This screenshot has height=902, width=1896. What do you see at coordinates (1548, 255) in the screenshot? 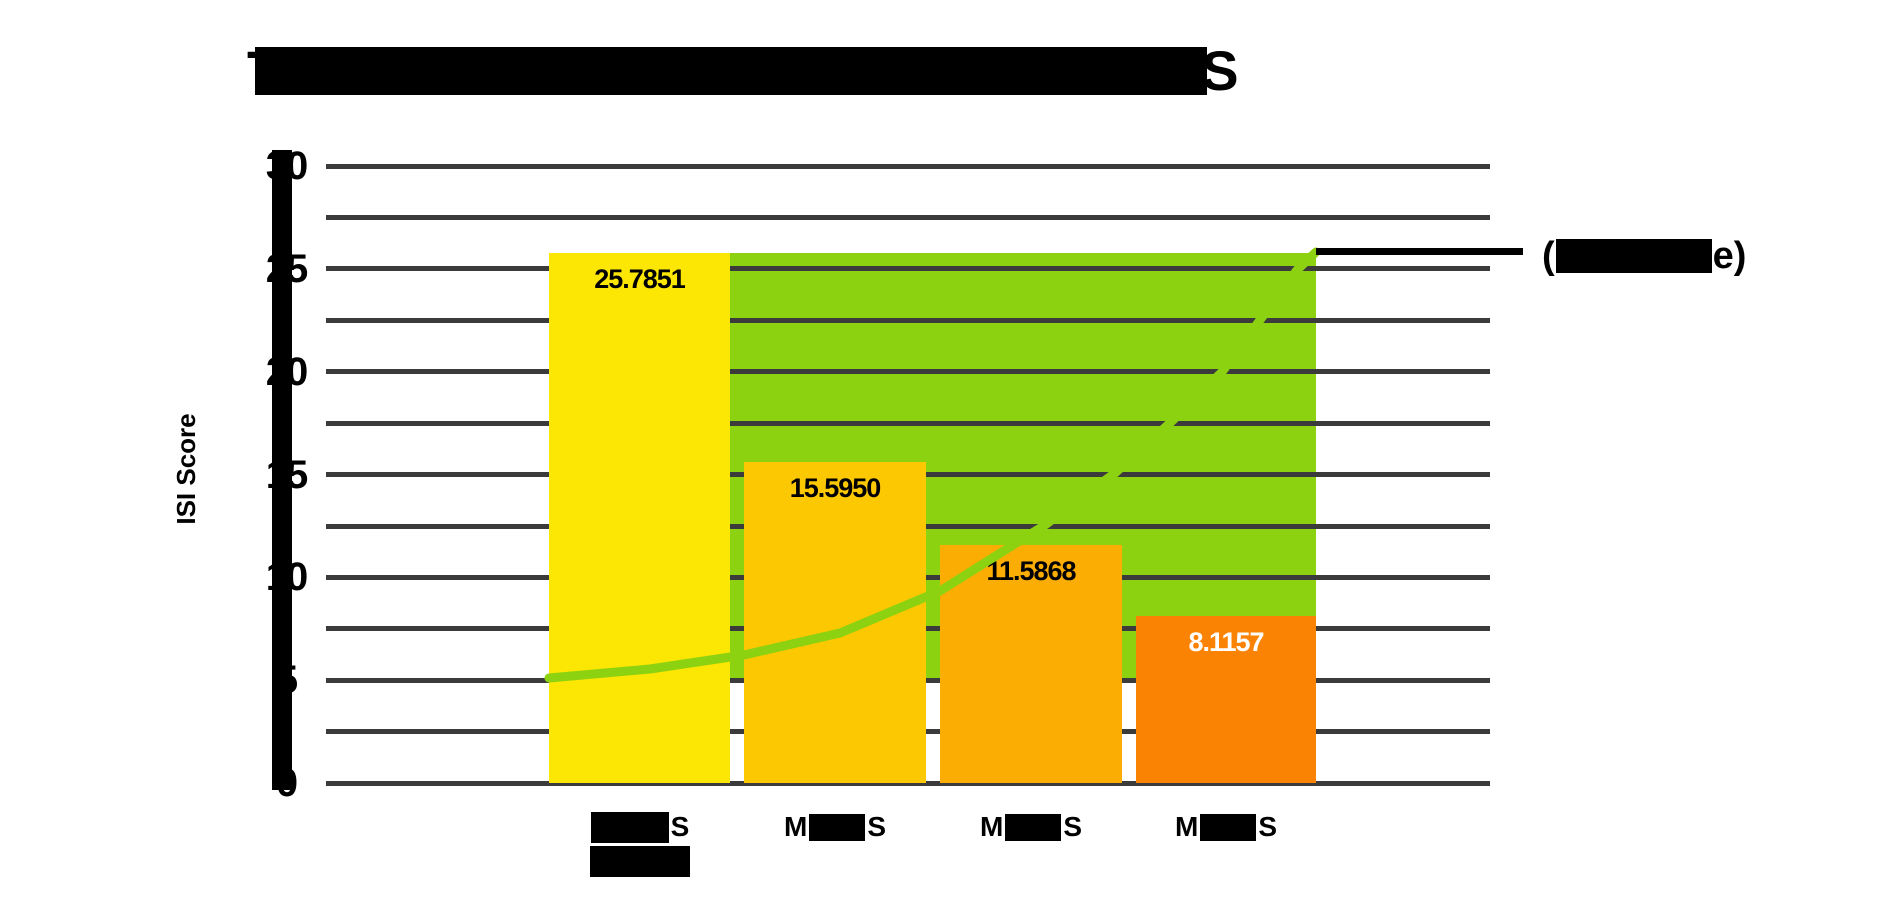
I see `annotation-visible-start: (` at bounding box center [1548, 255].